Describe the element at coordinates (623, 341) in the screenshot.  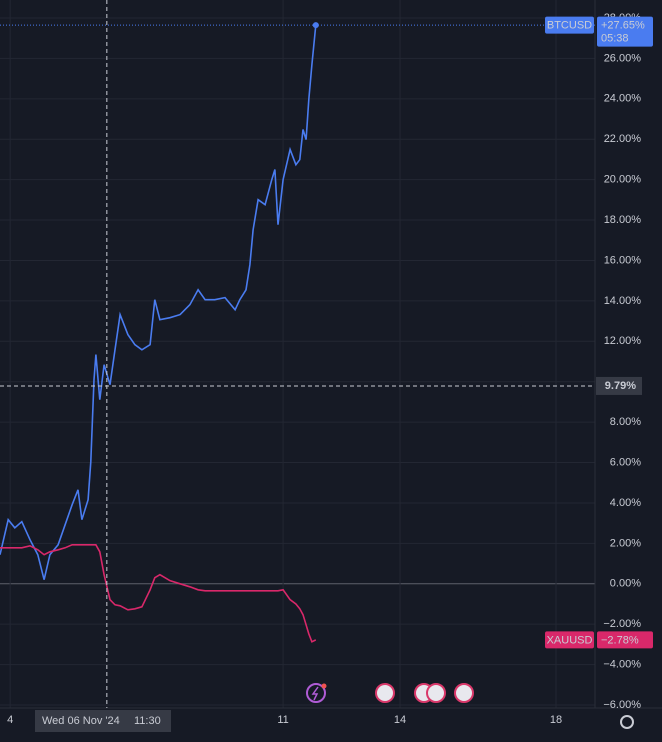
I see `y-tick-label: 12.00%` at that location.